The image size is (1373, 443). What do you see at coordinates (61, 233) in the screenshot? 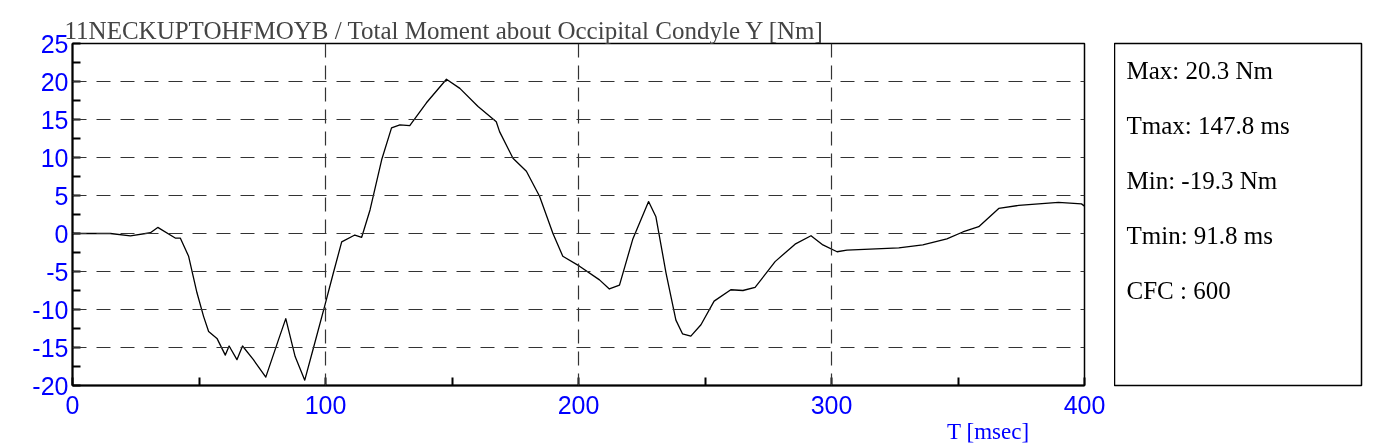
I see `y-tick-label: 0` at bounding box center [61, 233].